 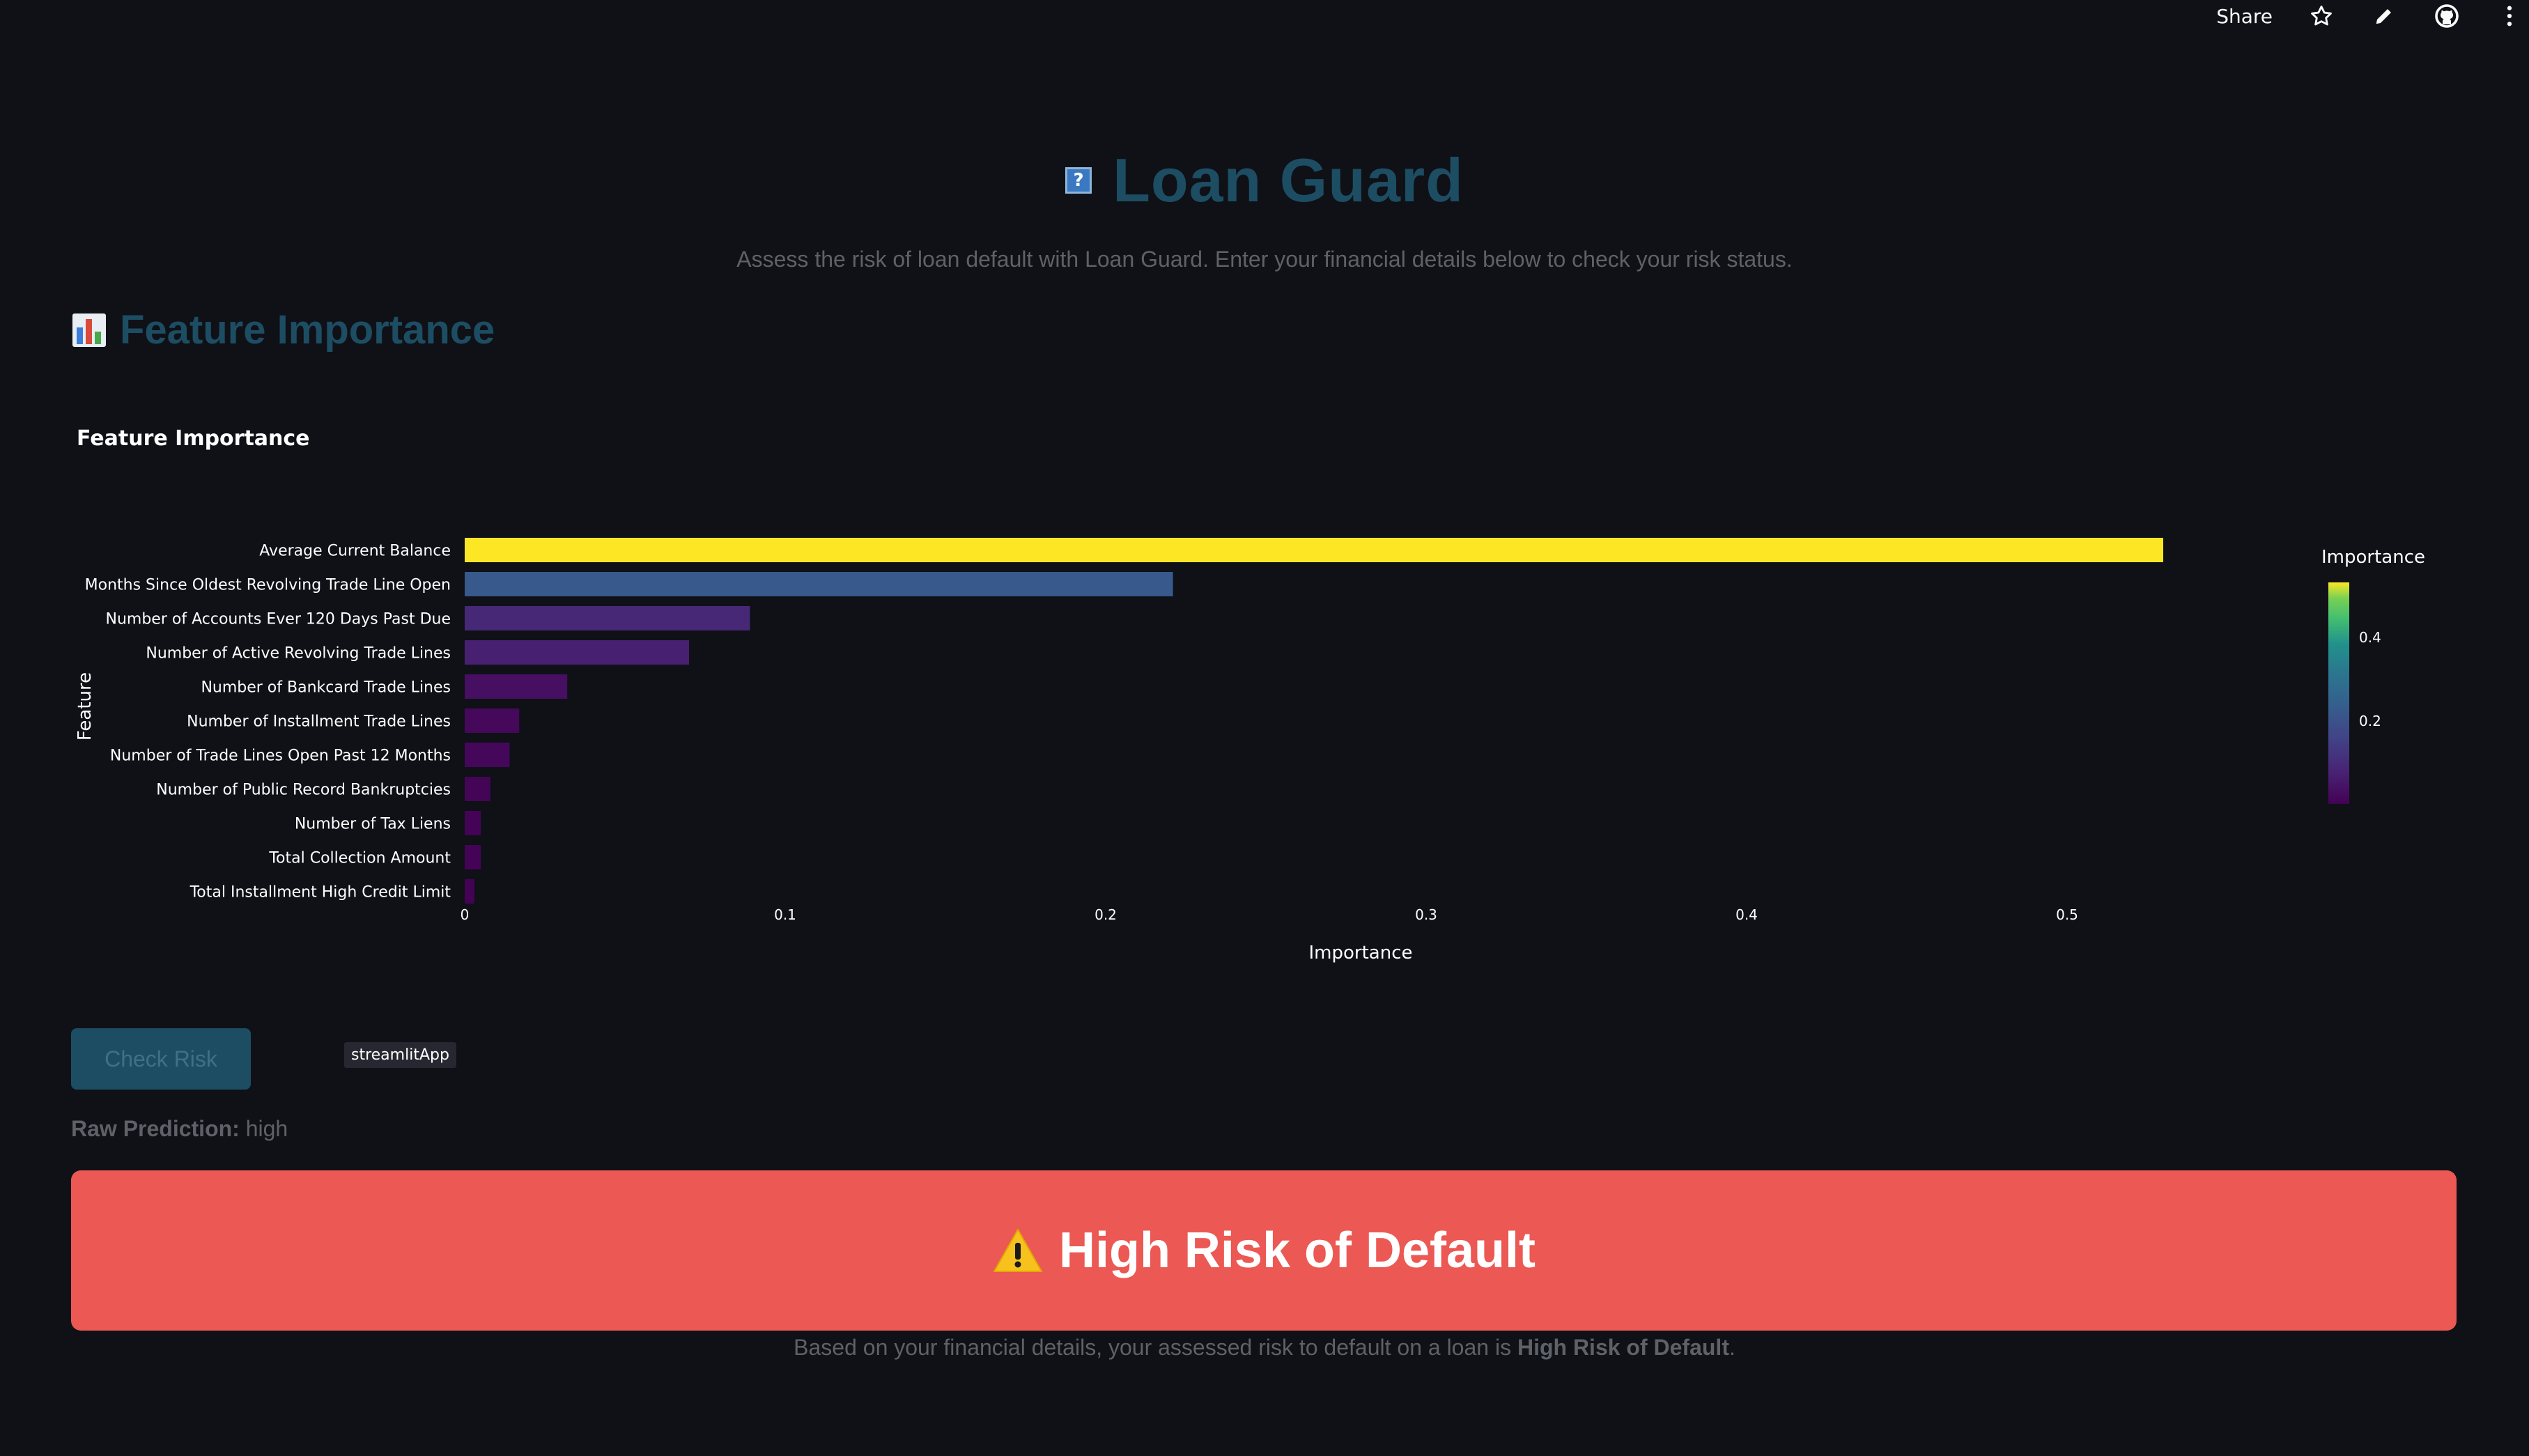 What do you see at coordinates (360, 858) in the screenshot?
I see `y-tick-label: Total Collection Amount` at bounding box center [360, 858].